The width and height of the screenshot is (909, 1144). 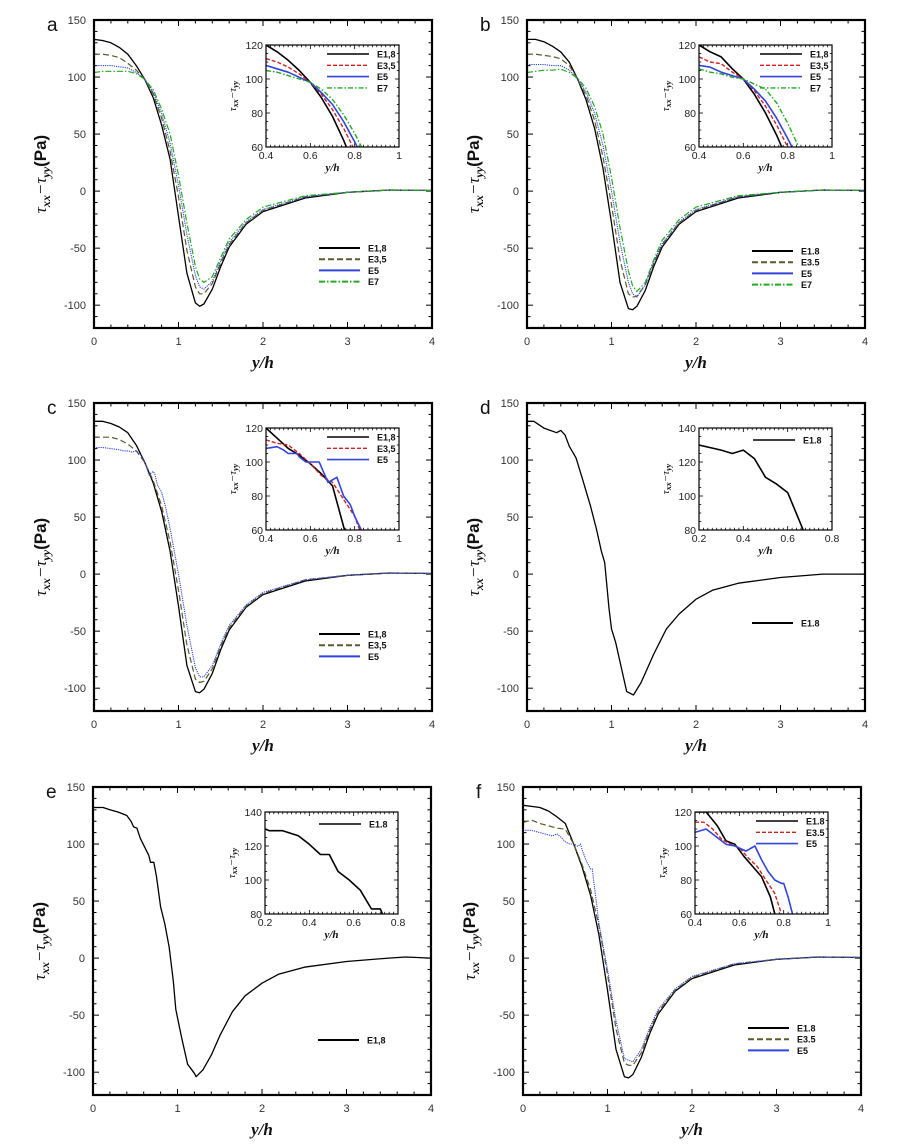 I want to click on x-tick-label: 4, so click(x=865, y=342).